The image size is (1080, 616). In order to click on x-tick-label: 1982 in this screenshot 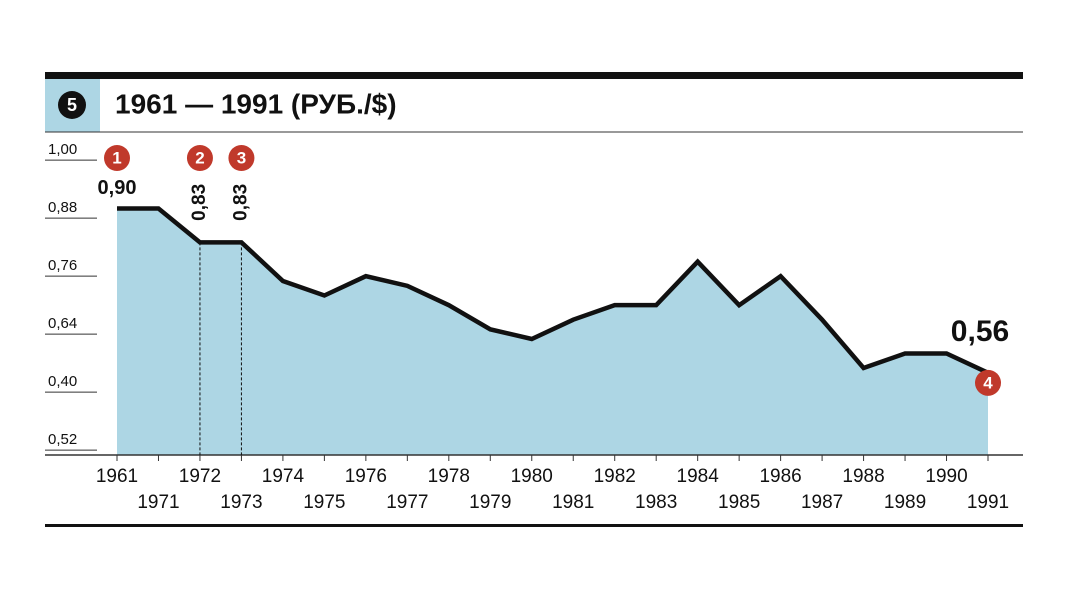, I will do `click(615, 476)`.